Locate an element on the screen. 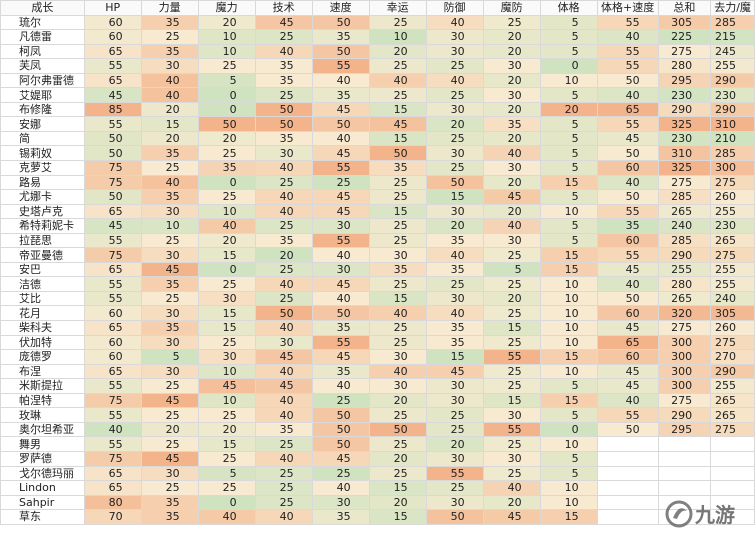 This screenshot has height=533, width=755. stat-cell: 260 is located at coordinates (732, 197).